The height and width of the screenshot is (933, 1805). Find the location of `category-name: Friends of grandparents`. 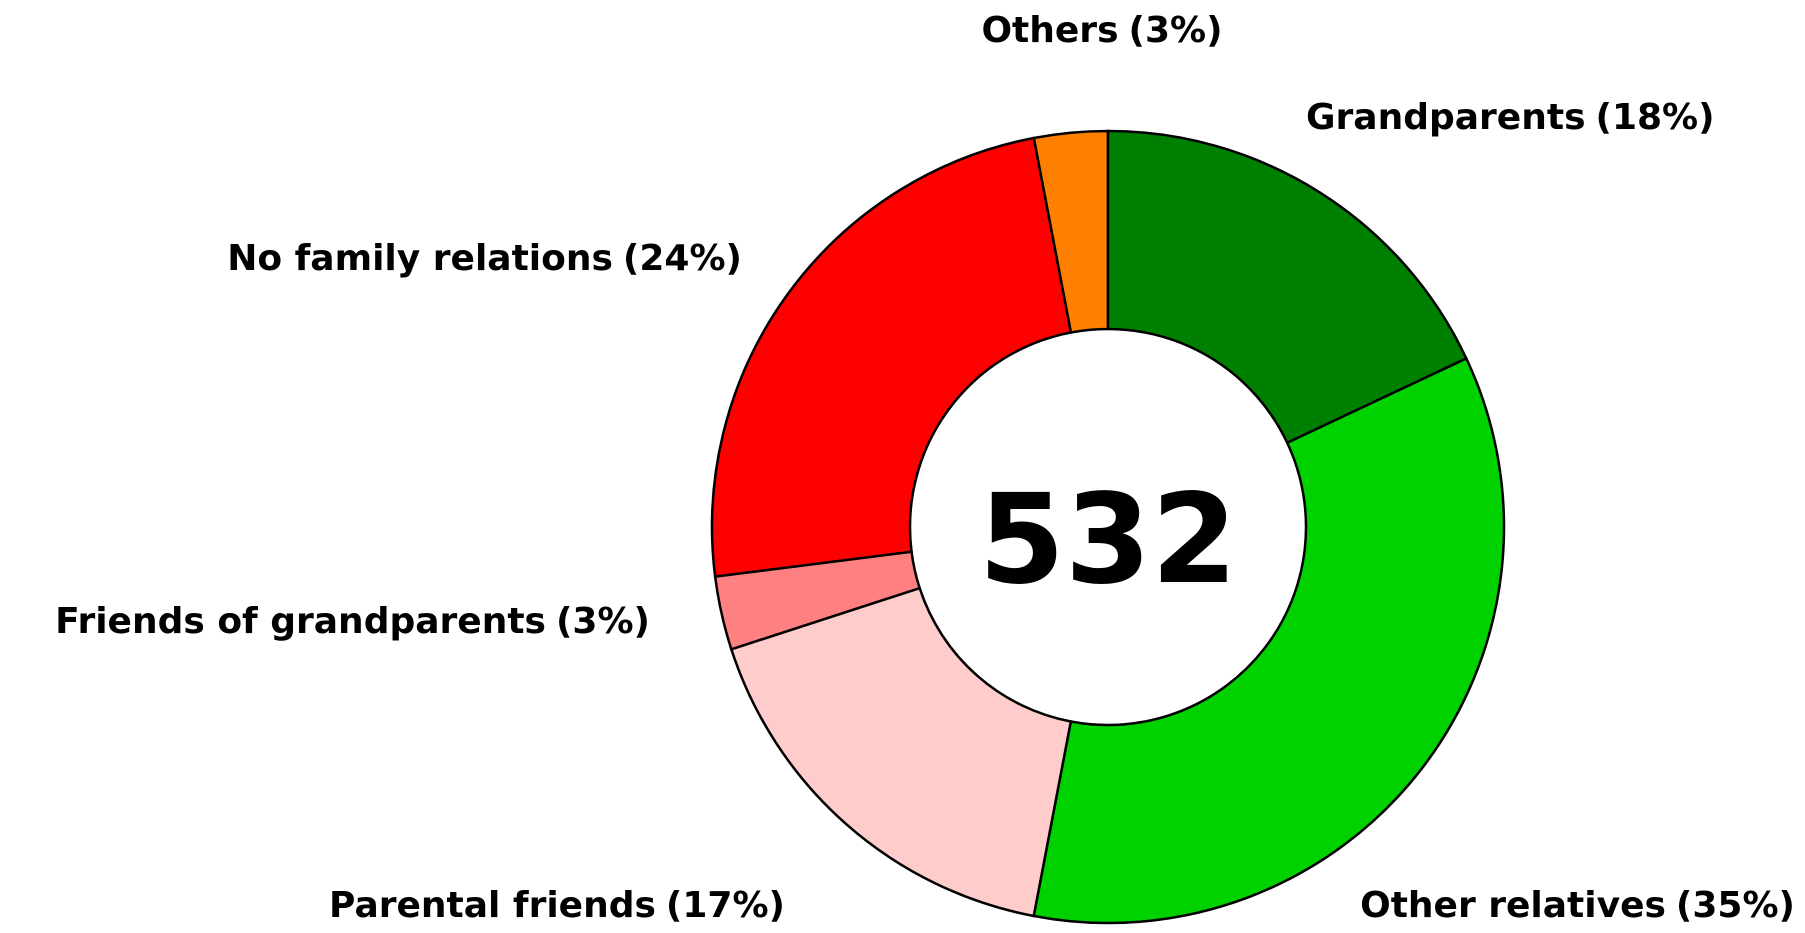

category-name: Friends of grandparents is located at coordinates (300, 621).